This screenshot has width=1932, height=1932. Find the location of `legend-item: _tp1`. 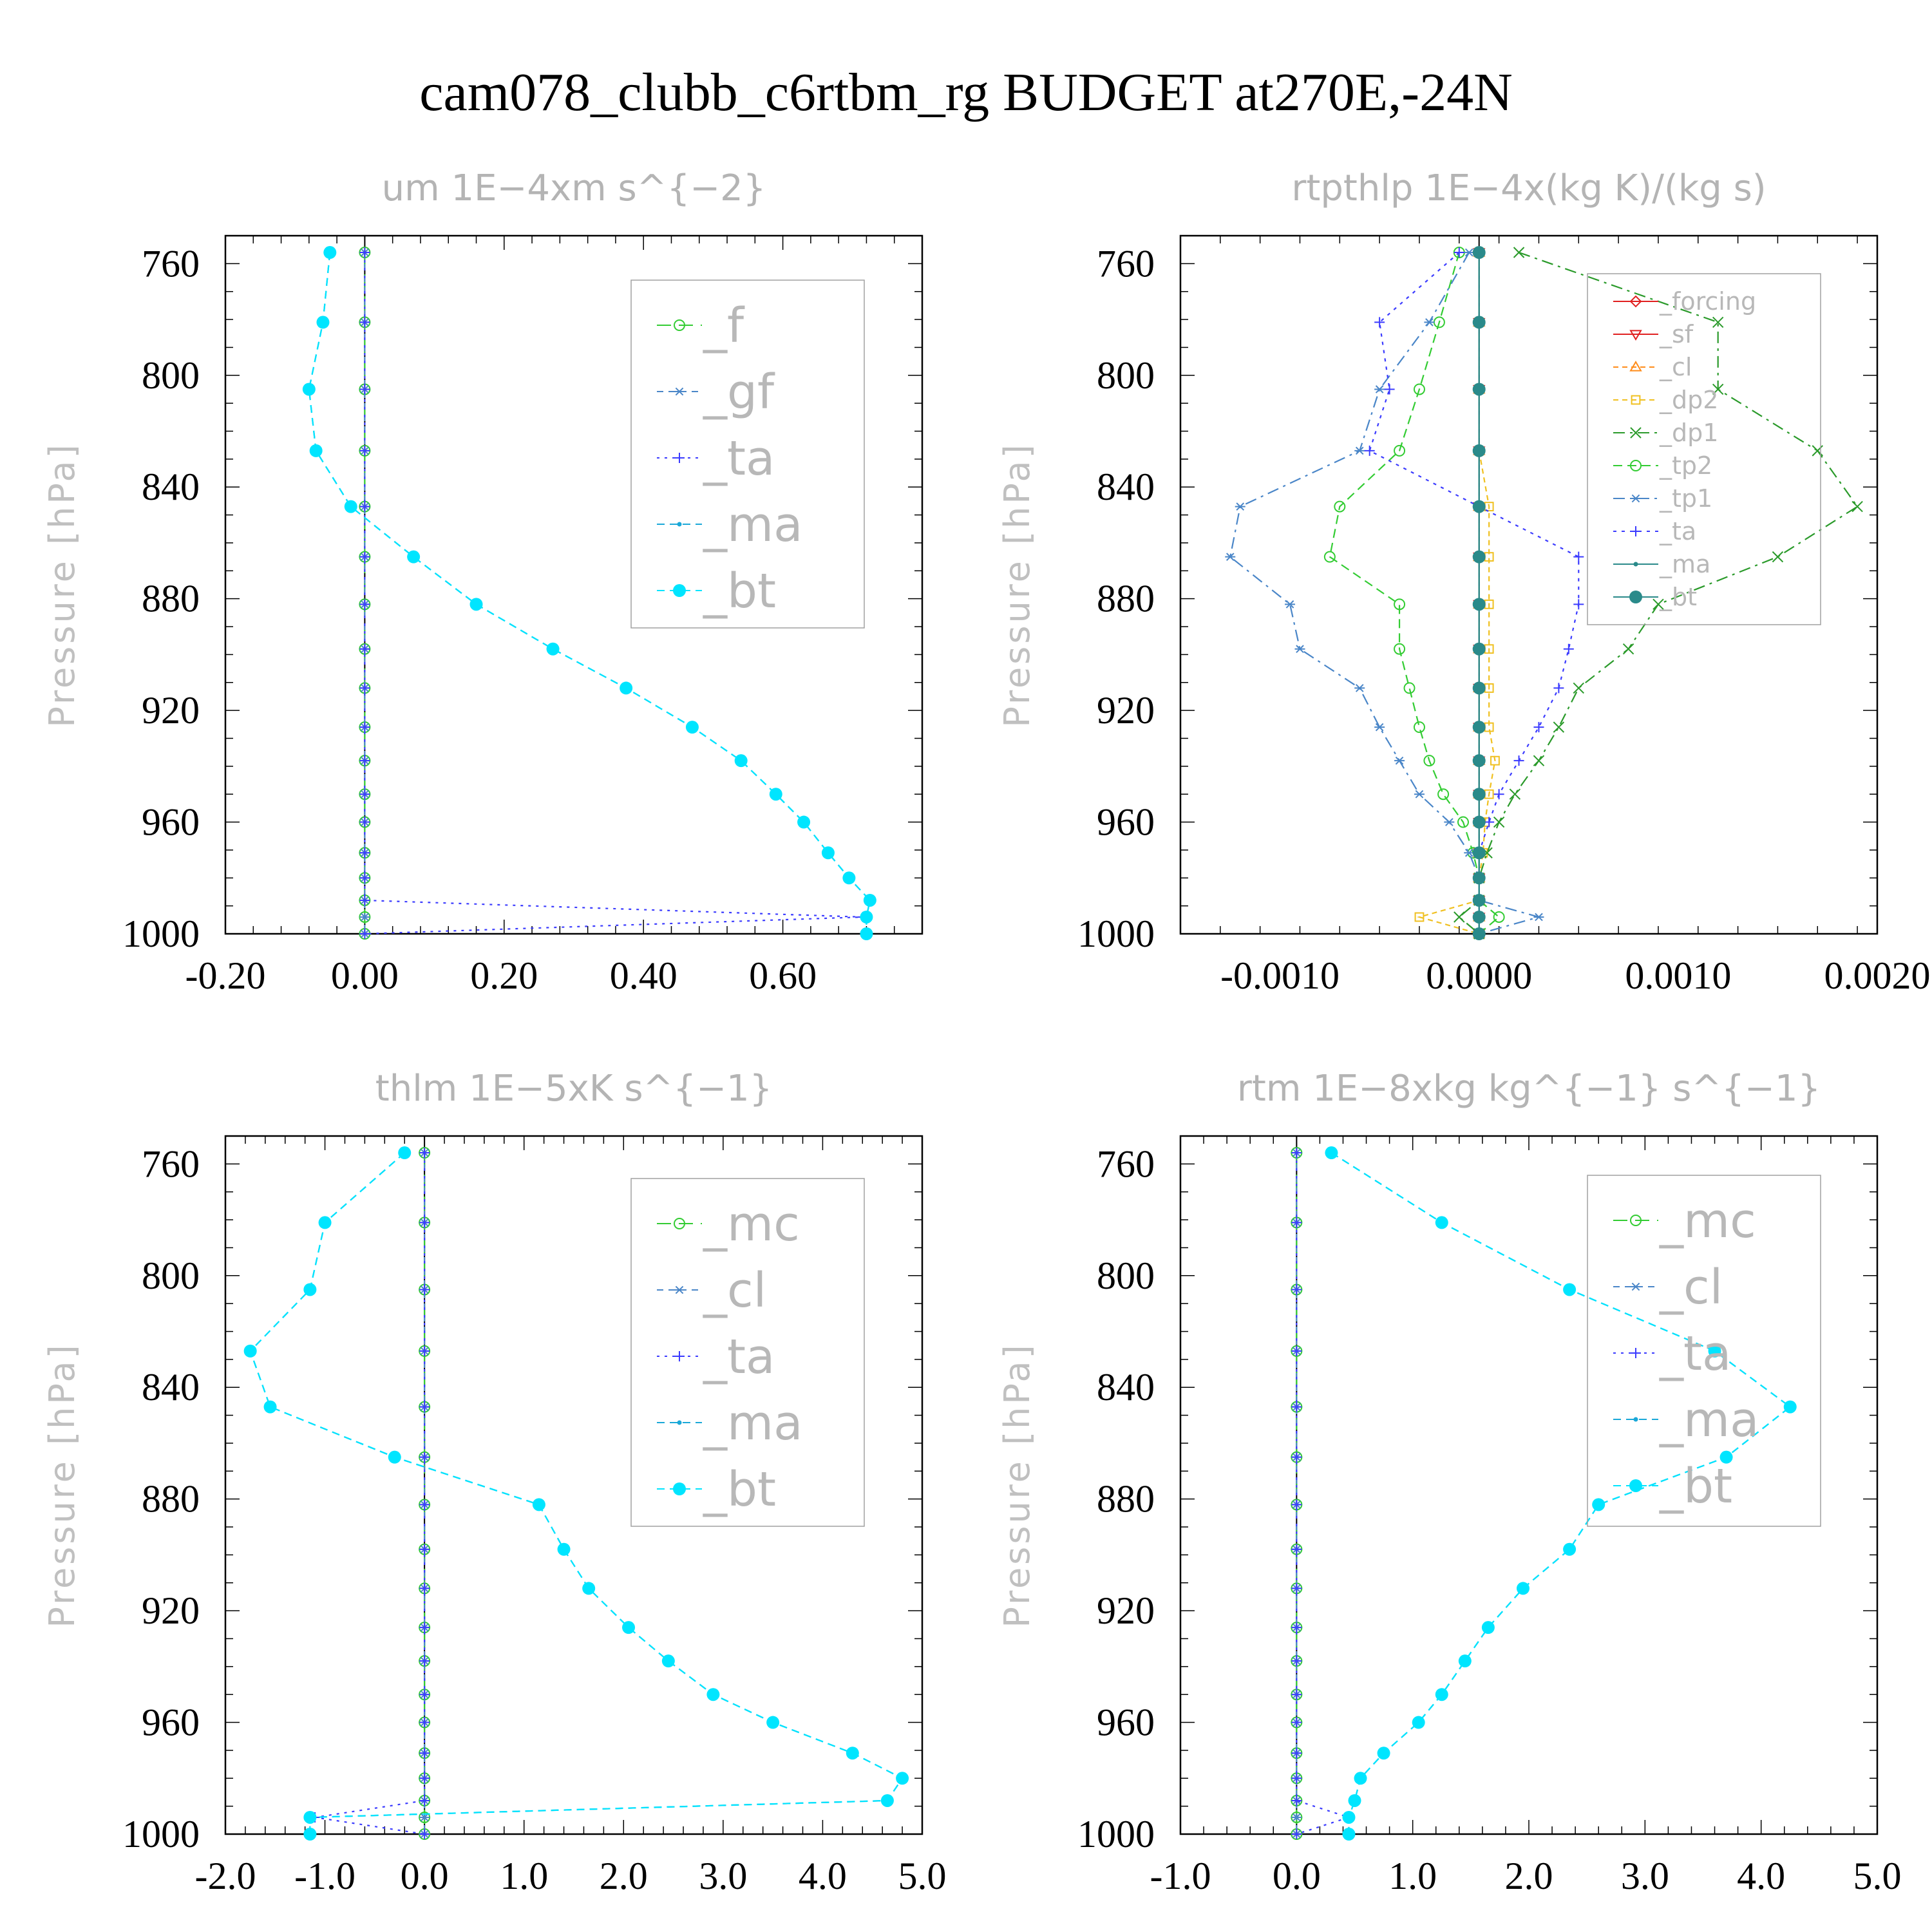

legend-item: _tp1 is located at coordinates (1663, 498).